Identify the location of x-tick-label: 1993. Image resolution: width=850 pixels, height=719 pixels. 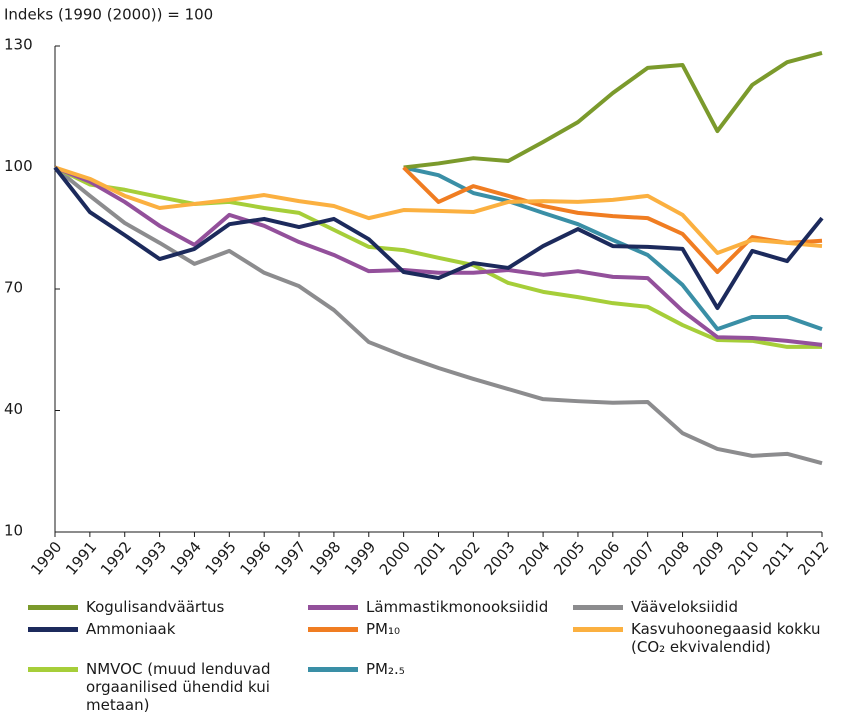
(151, 558).